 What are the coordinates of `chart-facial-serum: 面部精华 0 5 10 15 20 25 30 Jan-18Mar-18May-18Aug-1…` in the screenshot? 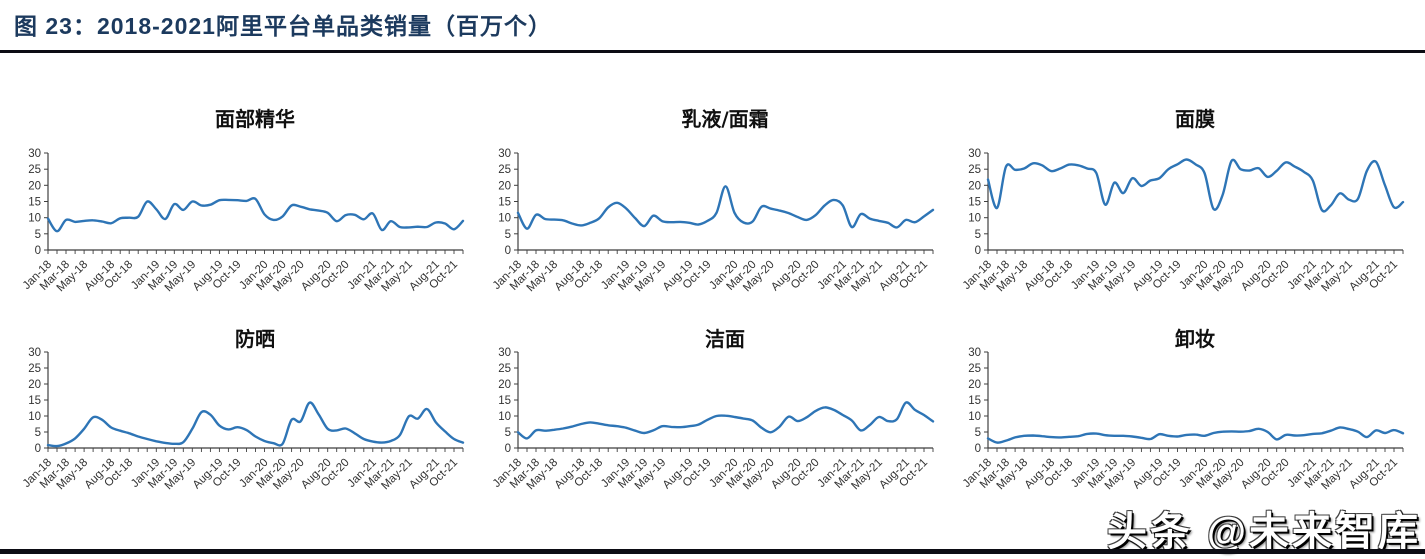 It's located at (243, 201).